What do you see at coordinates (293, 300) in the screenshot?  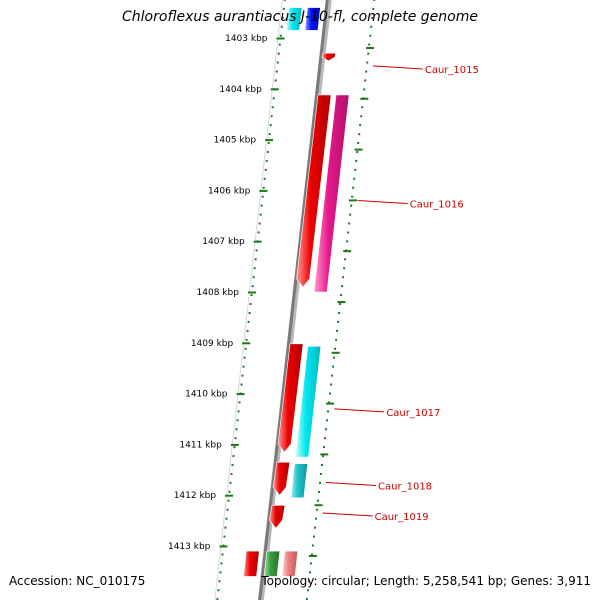 I see `genome-backbone` at bounding box center [293, 300].